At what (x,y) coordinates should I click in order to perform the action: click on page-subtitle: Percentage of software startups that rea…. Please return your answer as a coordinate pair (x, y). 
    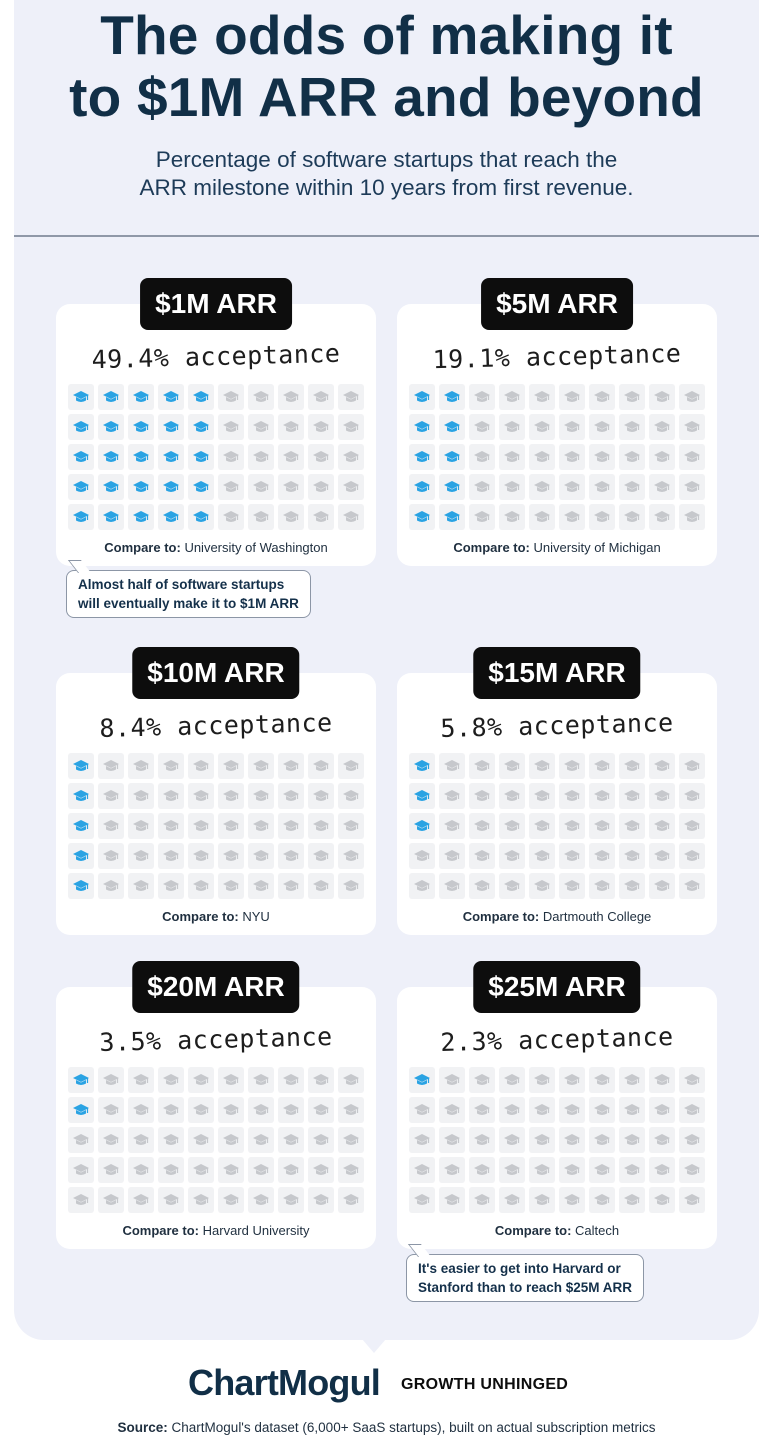
    Looking at the image, I should click on (386, 174).